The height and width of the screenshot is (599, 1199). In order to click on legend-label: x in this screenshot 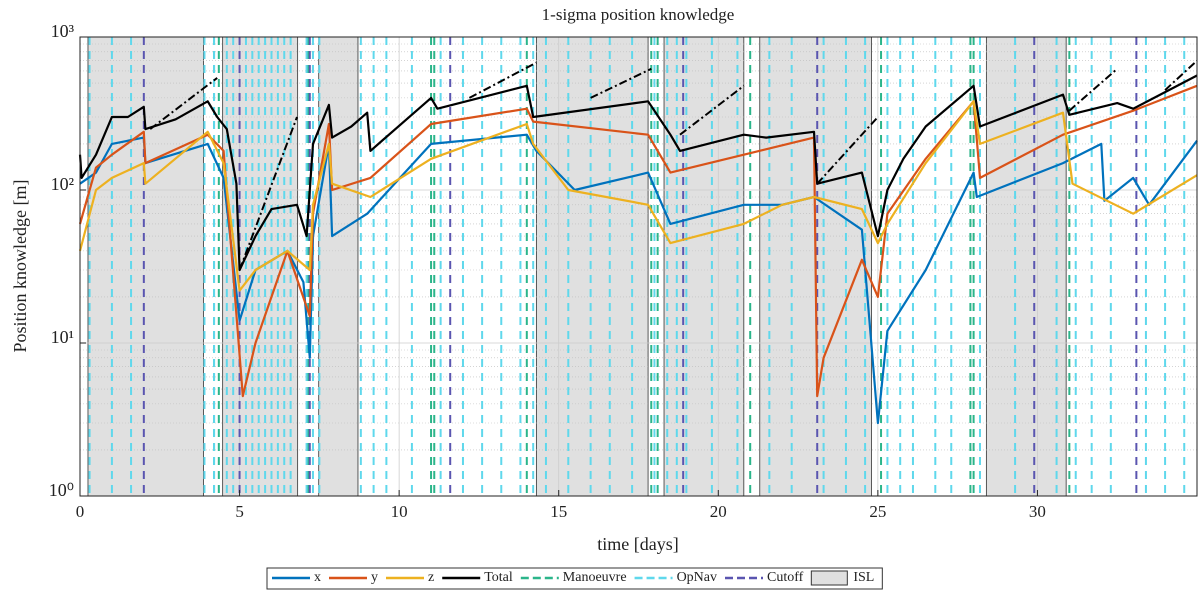, I will do `click(317, 577)`.